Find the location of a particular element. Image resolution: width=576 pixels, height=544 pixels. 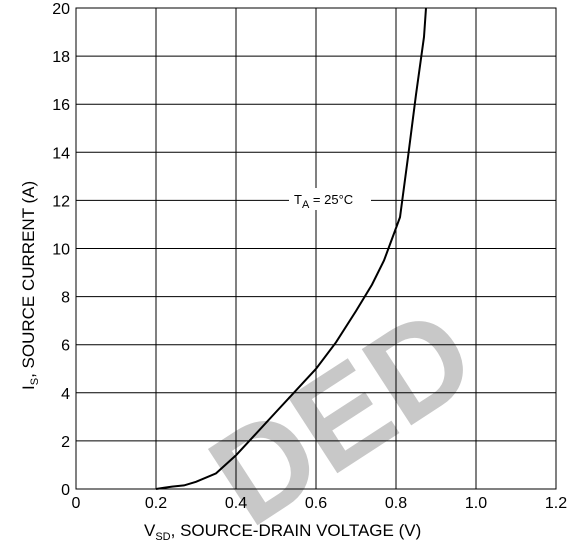

y-tick-label: 2 is located at coordinates (65, 442).